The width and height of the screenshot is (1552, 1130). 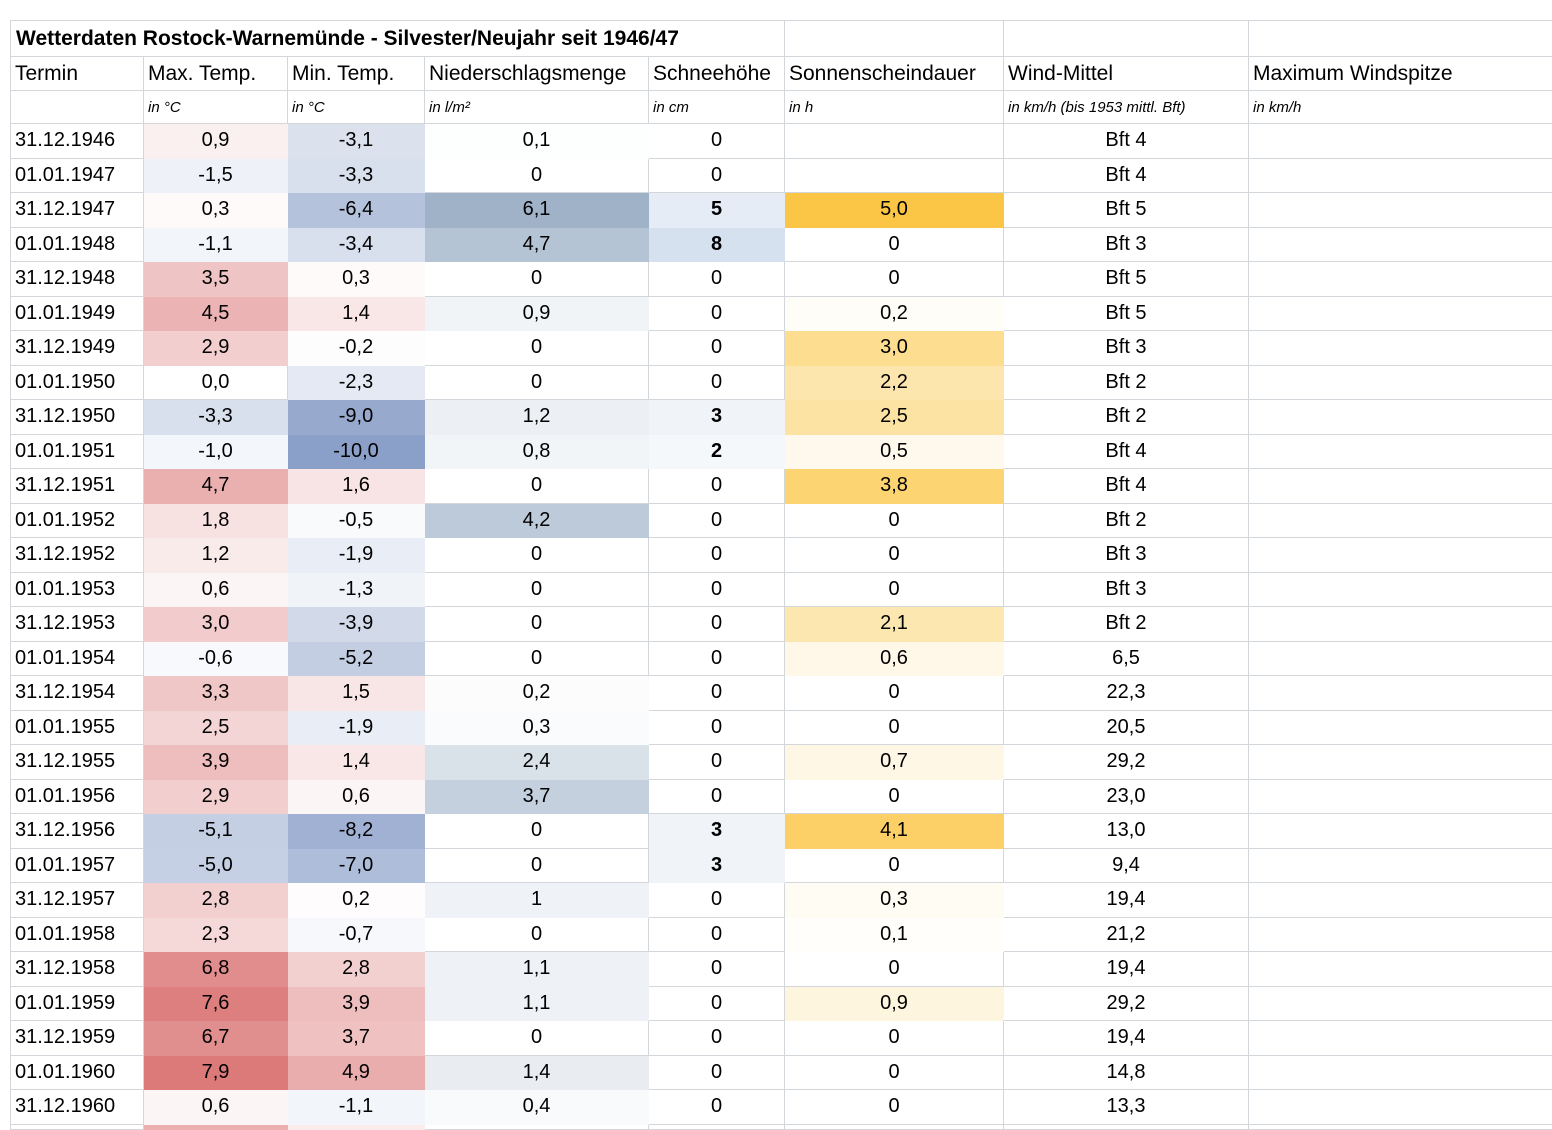 I want to click on column-unit-schnee: in cm, so click(x=717, y=107).